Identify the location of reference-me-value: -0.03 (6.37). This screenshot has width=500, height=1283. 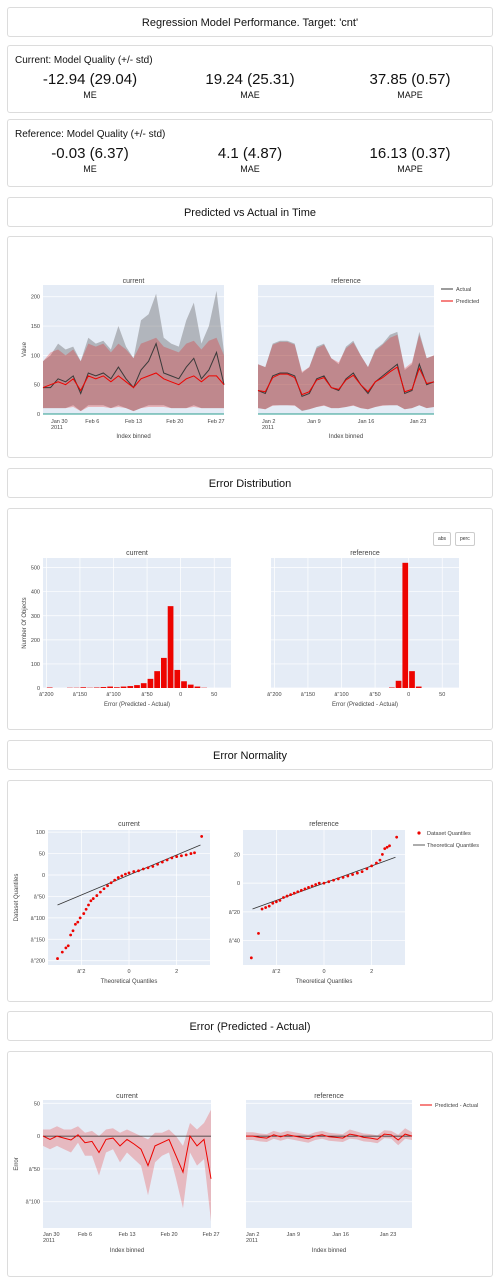
(90, 153).